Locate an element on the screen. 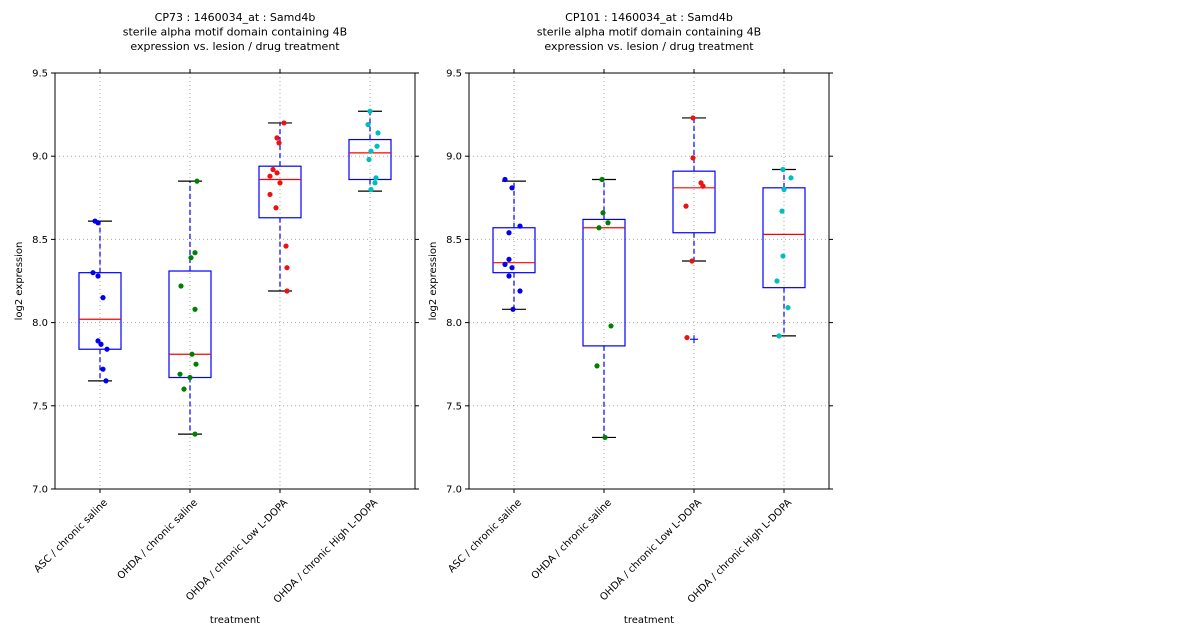  x-axis-label: treatment is located at coordinates (649, 620).